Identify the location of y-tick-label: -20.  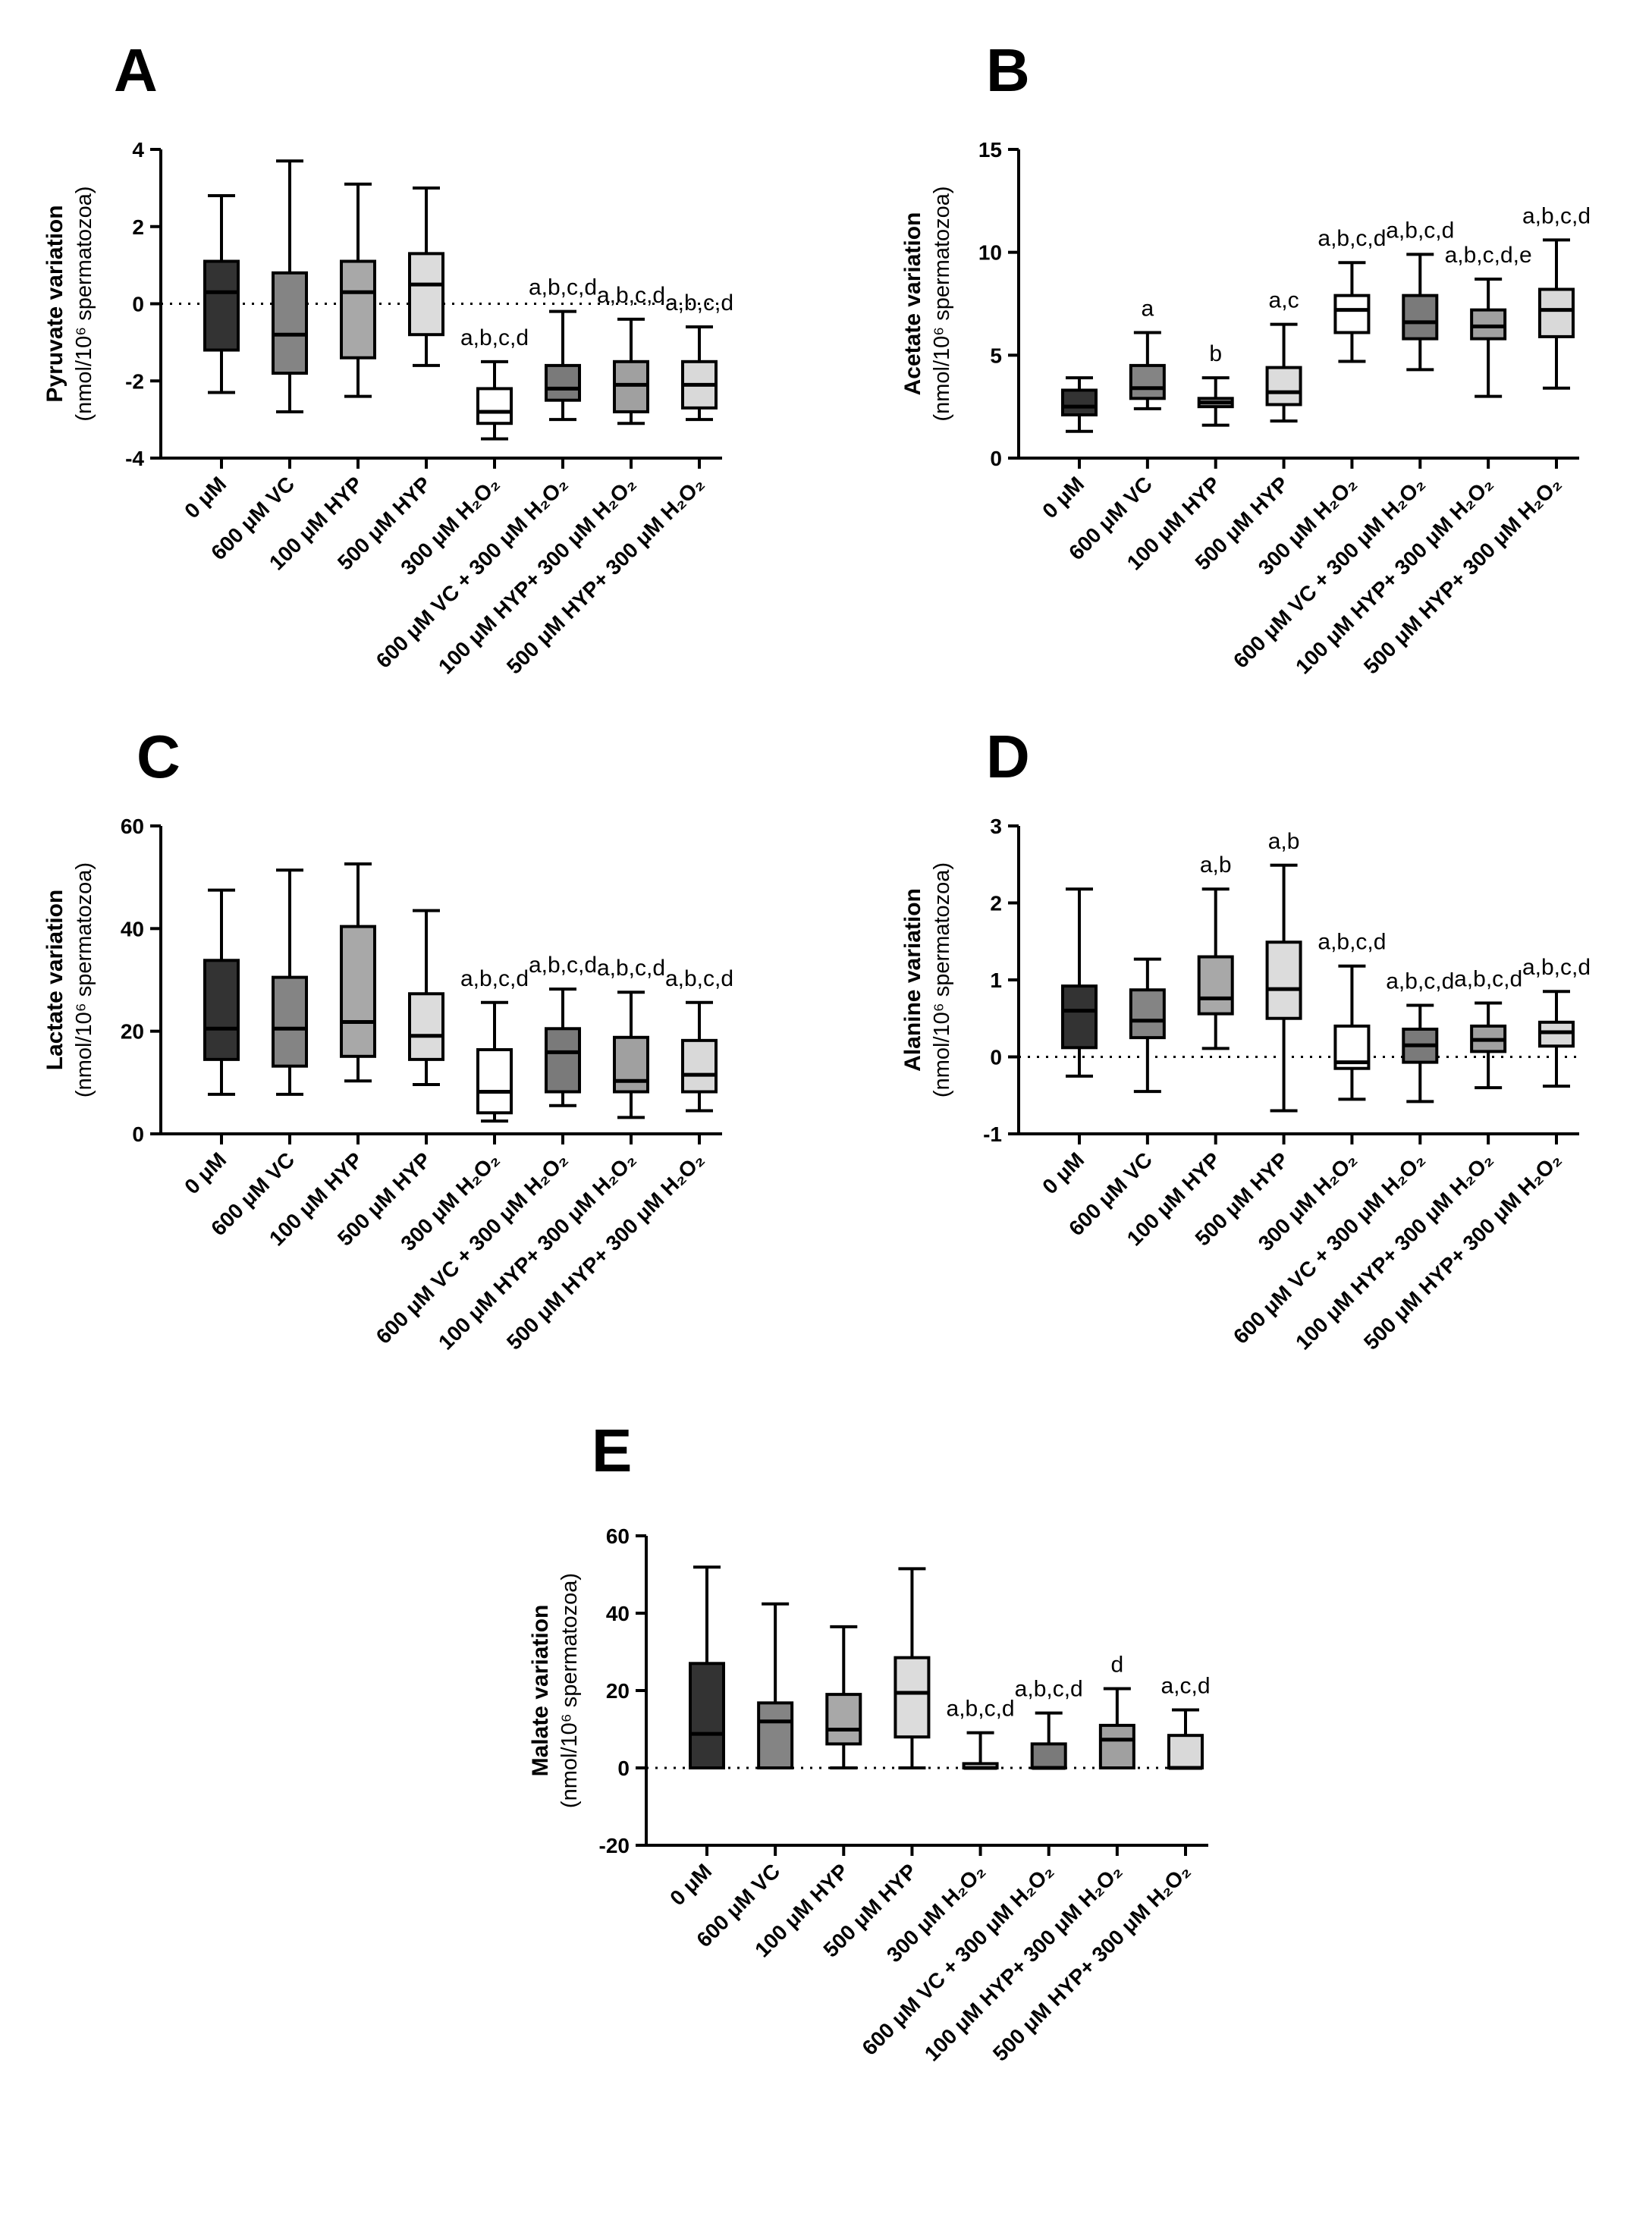
(615, 1845).